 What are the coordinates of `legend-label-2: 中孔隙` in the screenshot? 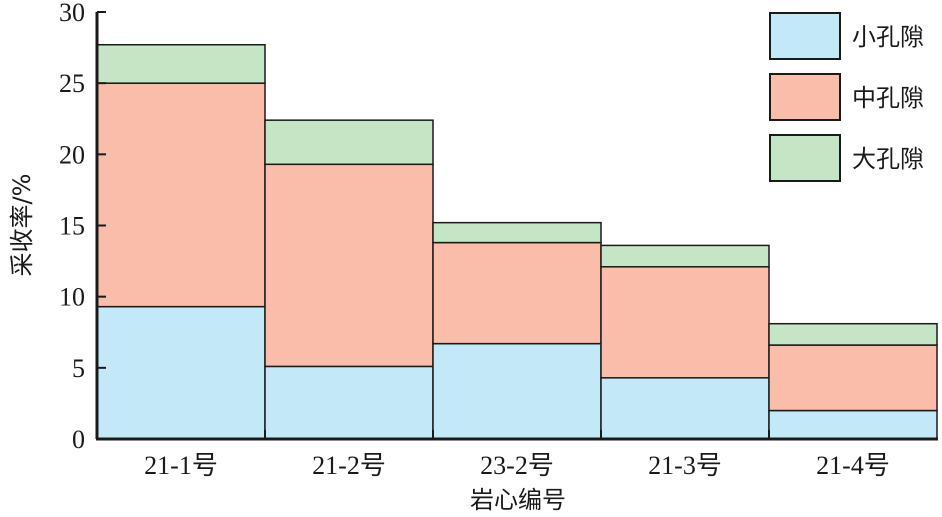 It's located at (888, 98).